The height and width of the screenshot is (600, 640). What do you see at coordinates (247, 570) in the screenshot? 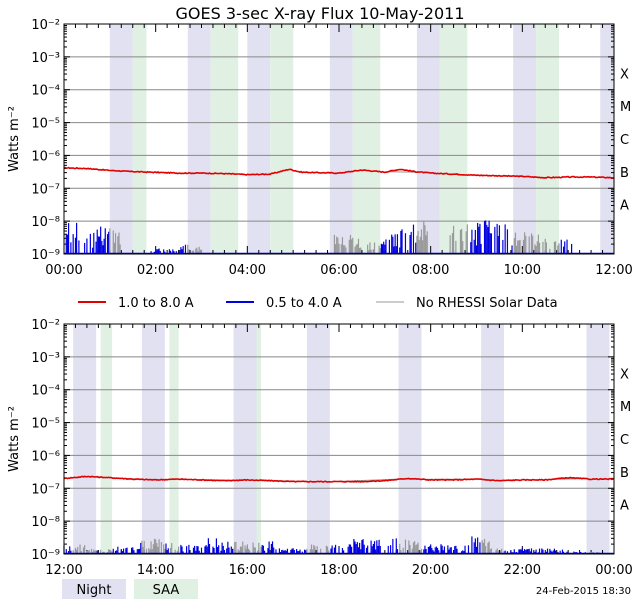
I see `x-tick-label-2: 16:00` at bounding box center [247, 570].